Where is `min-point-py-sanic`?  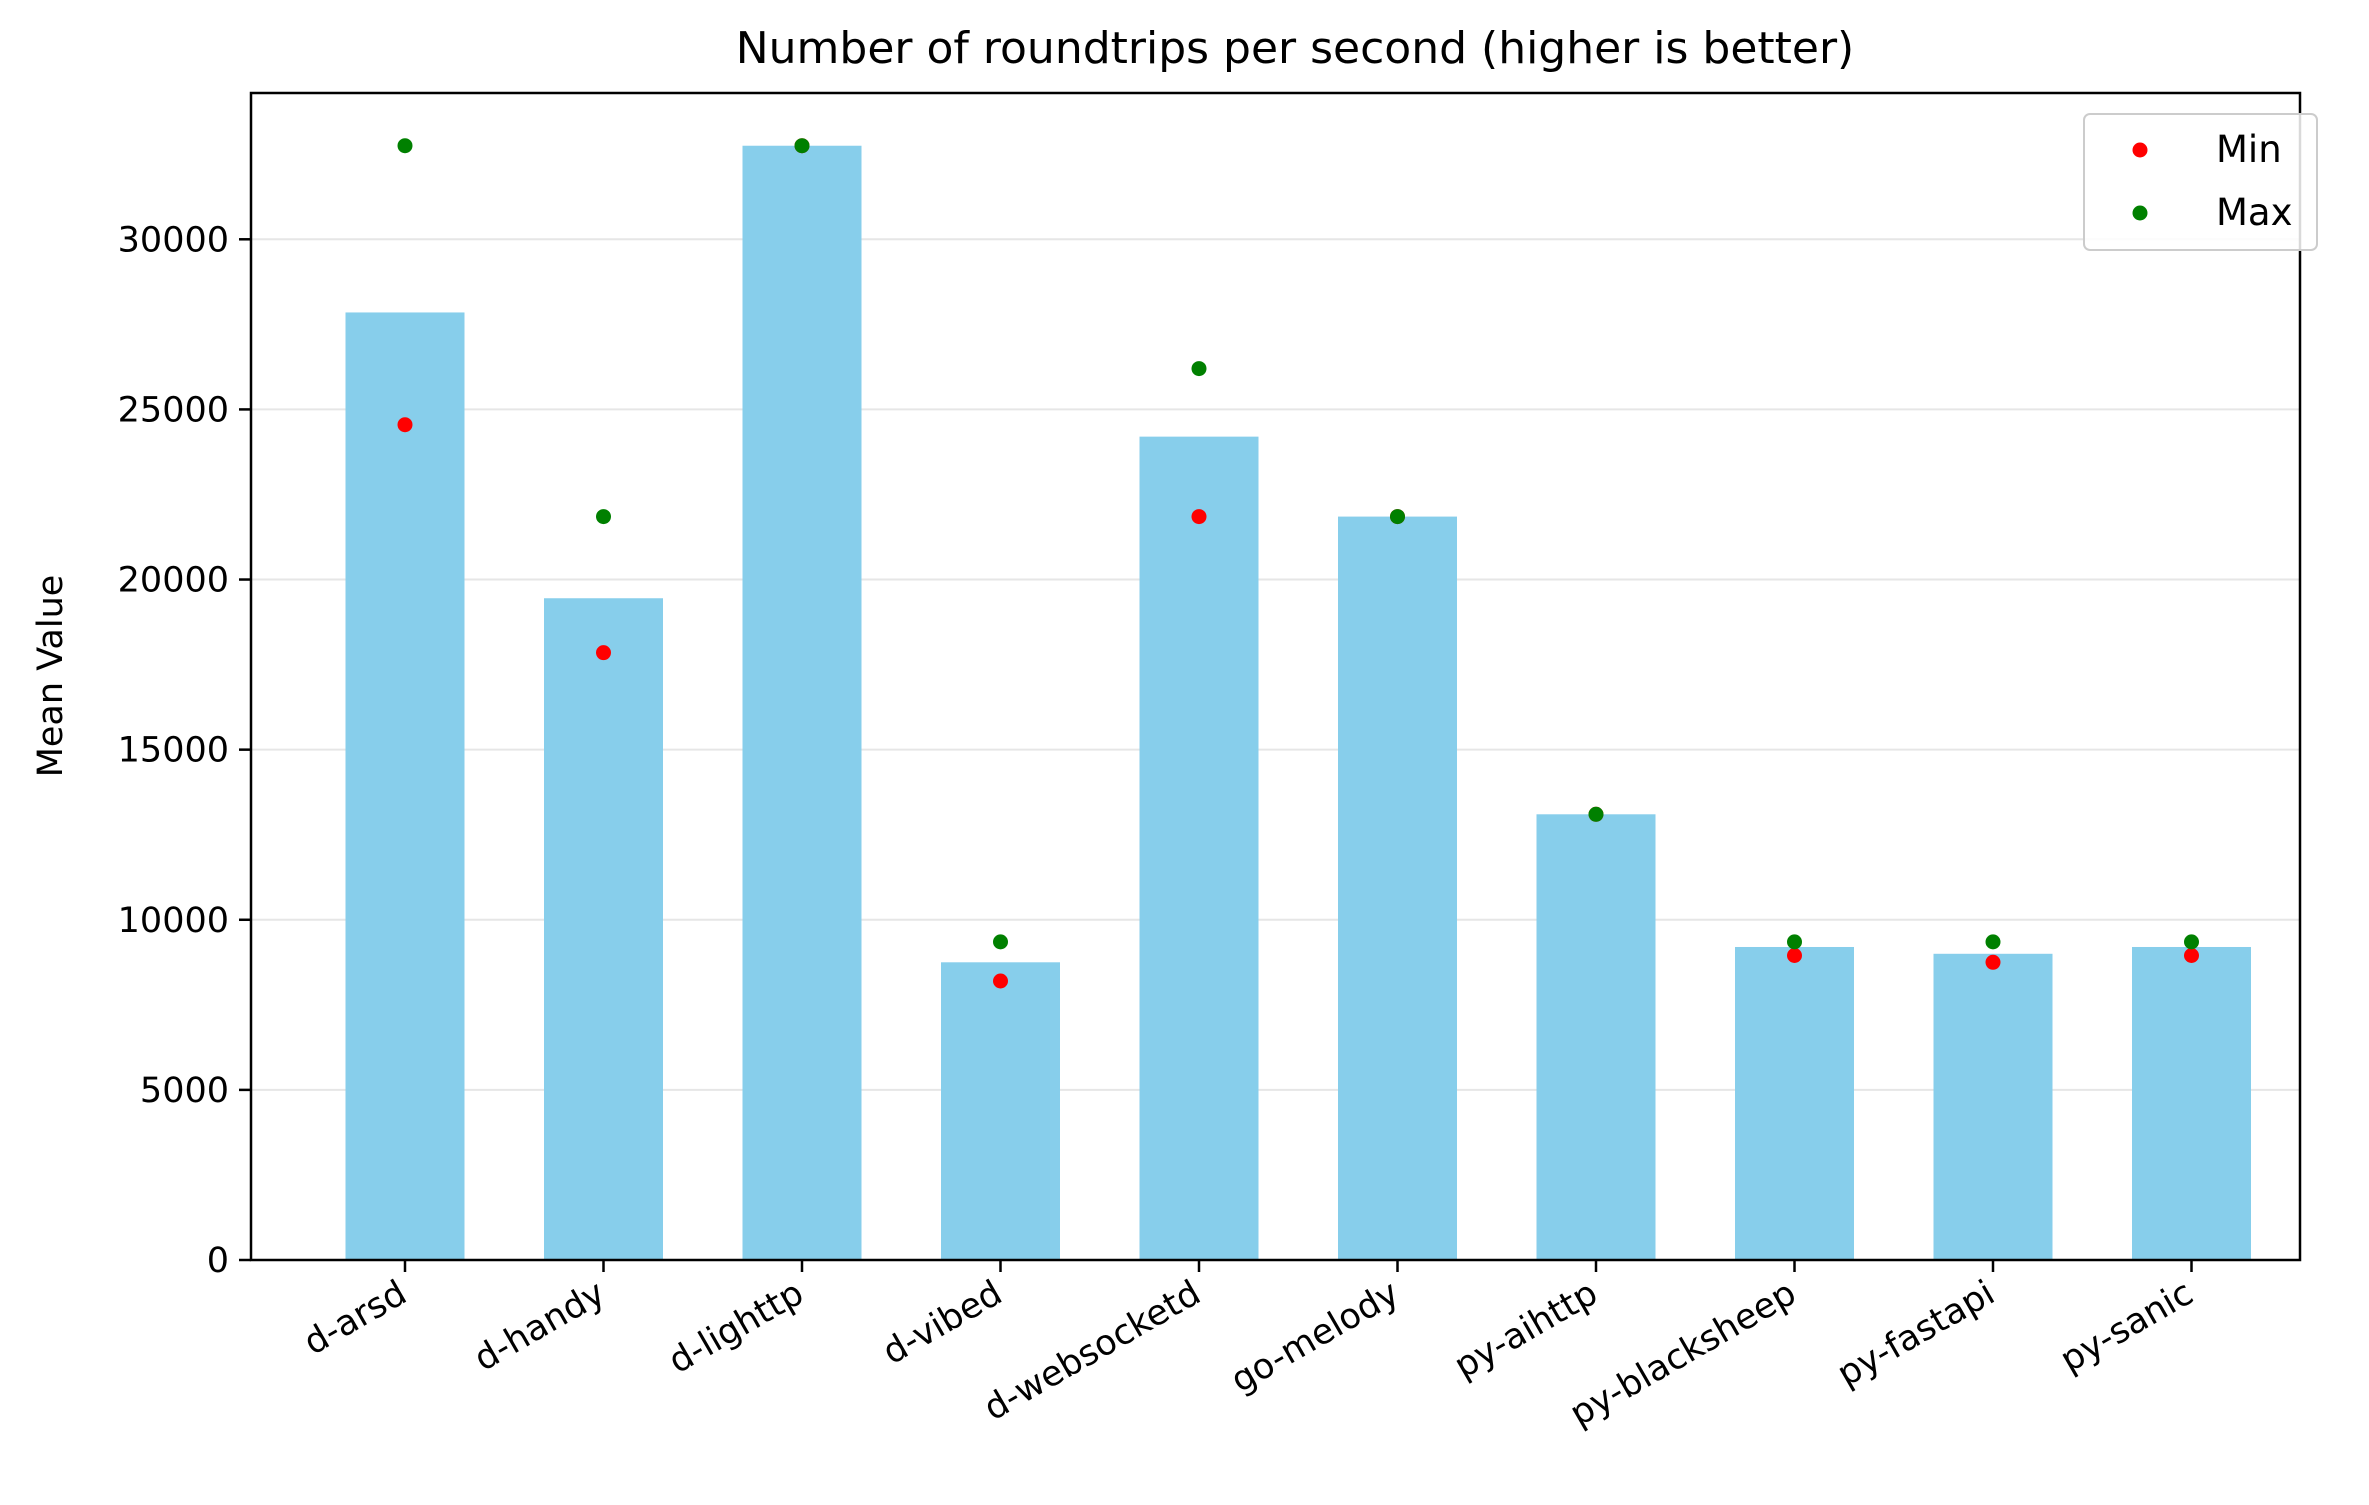 min-point-py-sanic is located at coordinates (2191, 955).